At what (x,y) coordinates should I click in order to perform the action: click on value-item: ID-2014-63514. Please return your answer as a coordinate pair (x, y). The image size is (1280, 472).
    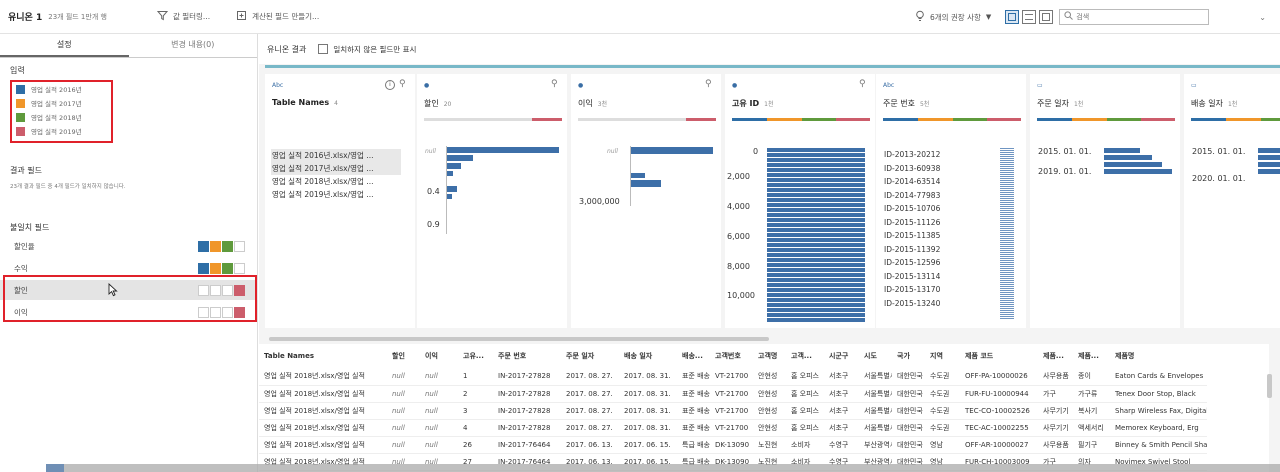
    Looking at the image, I should click on (912, 181).